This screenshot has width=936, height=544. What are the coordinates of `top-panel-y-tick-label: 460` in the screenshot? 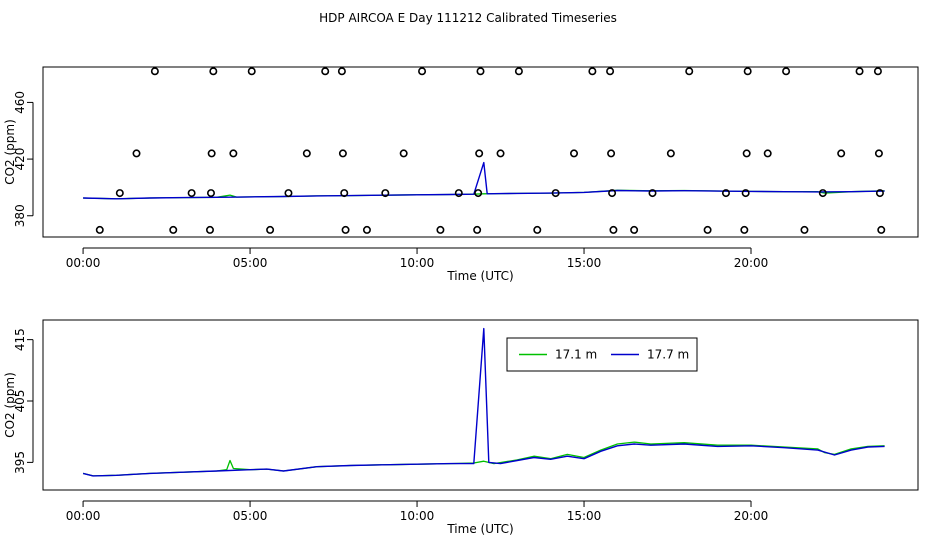 It's located at (20, 102).